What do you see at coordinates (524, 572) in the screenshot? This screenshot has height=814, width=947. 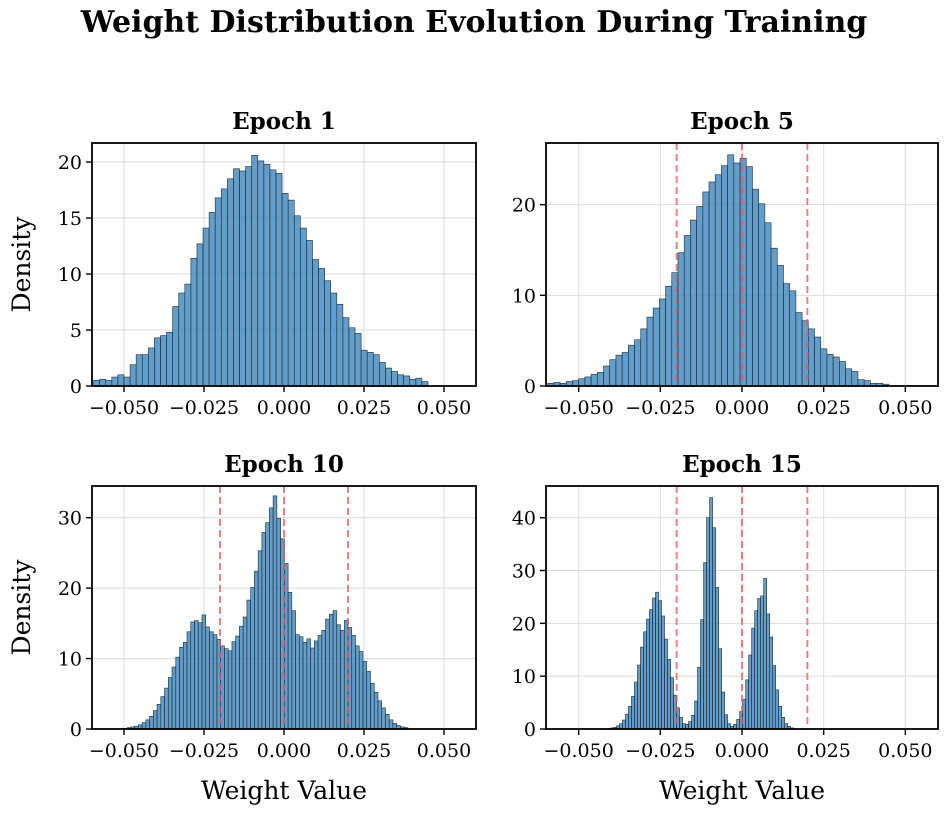 I see `epoch-15-y-tick-label-3: 30` at bounding box center [524, 572].